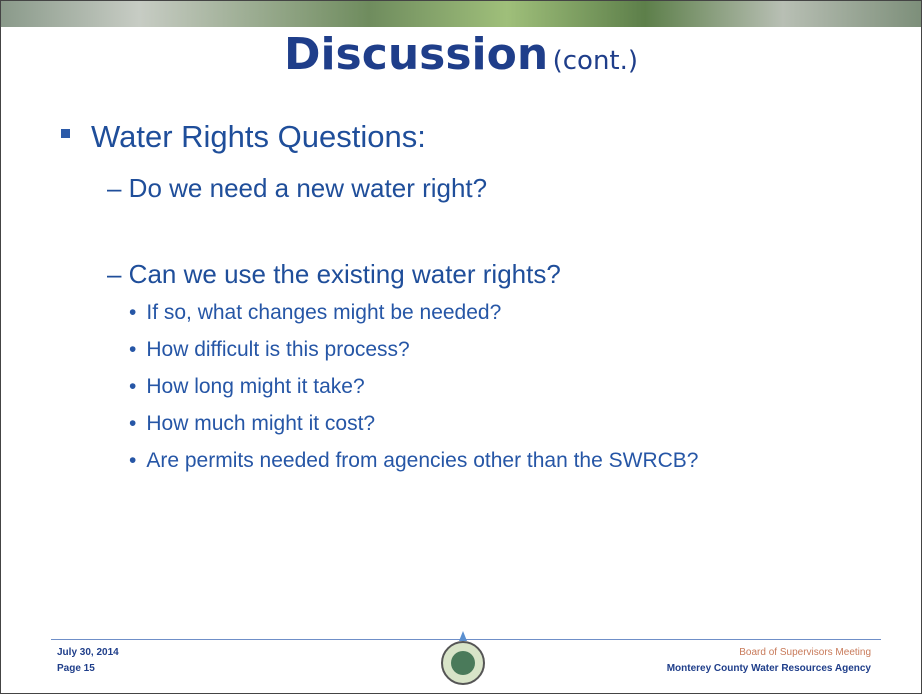 Image resolution: width=922 pixels, height=694 pixels. Describe the element at coordinates (324, 312) in the screenshot. I see `sub-question-text: If so, what changes might be needed?` at that location.